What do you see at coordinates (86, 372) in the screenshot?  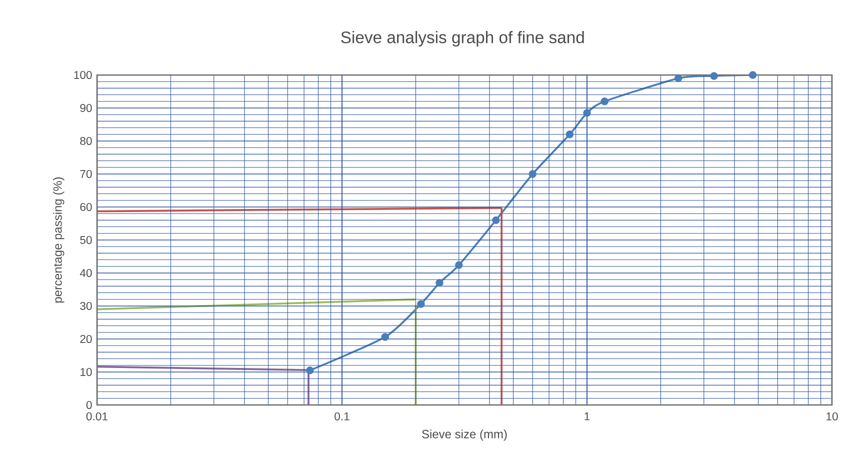 I see `y-tick-label: 10` at bounding box center [86, 372].